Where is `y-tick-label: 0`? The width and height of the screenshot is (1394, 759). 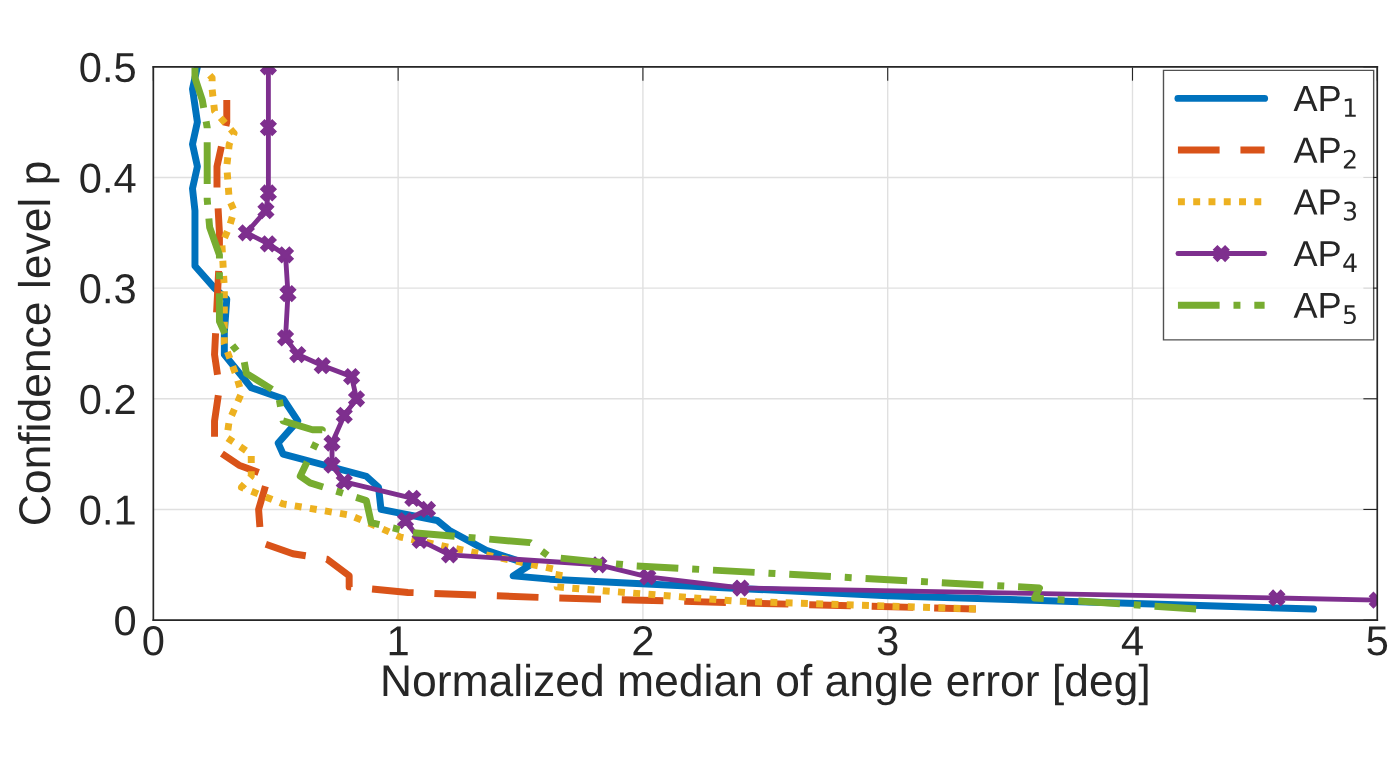 y-tick-label: 0 is located at coordinates (125, 621).